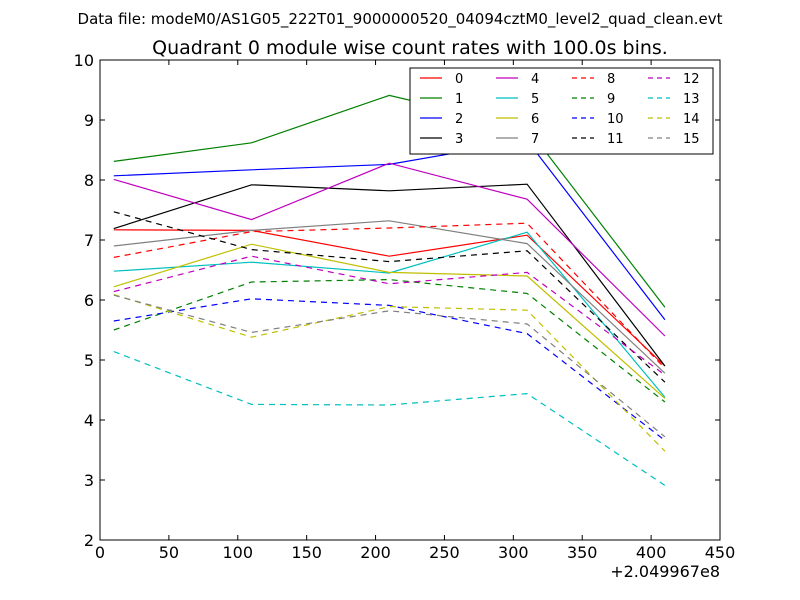 Image resolution: width=800 pixels, height=600 pixels. I want to click on legend-label-7: 7, so click(535, 139).